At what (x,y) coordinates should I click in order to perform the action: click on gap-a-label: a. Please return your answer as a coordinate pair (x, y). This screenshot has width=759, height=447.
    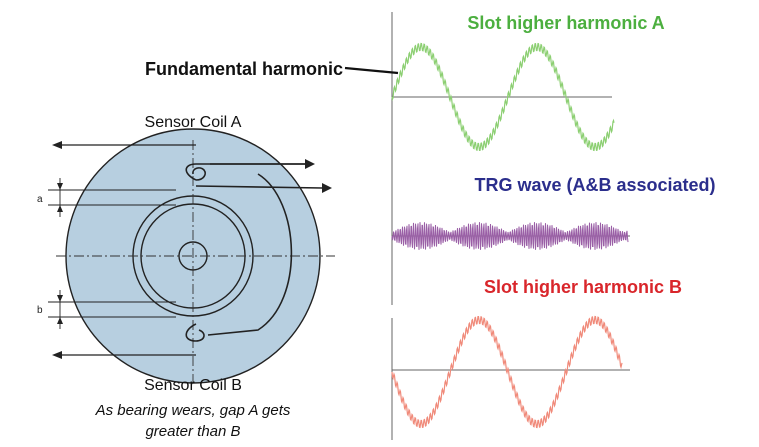
    Looking at the image, I should click on (40, 199).